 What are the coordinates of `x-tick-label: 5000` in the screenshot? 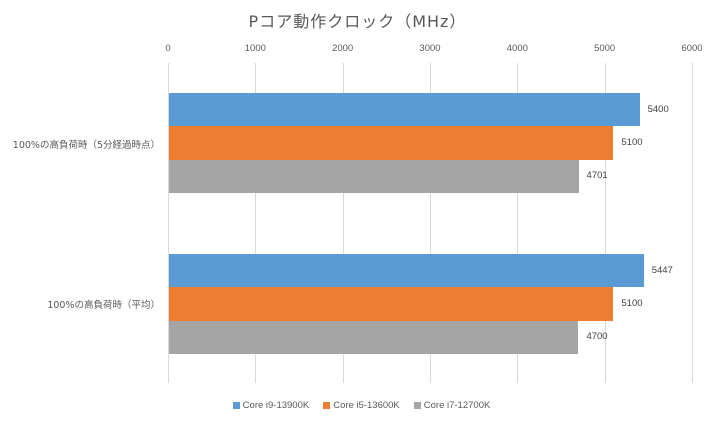 It's located at (605, 48).